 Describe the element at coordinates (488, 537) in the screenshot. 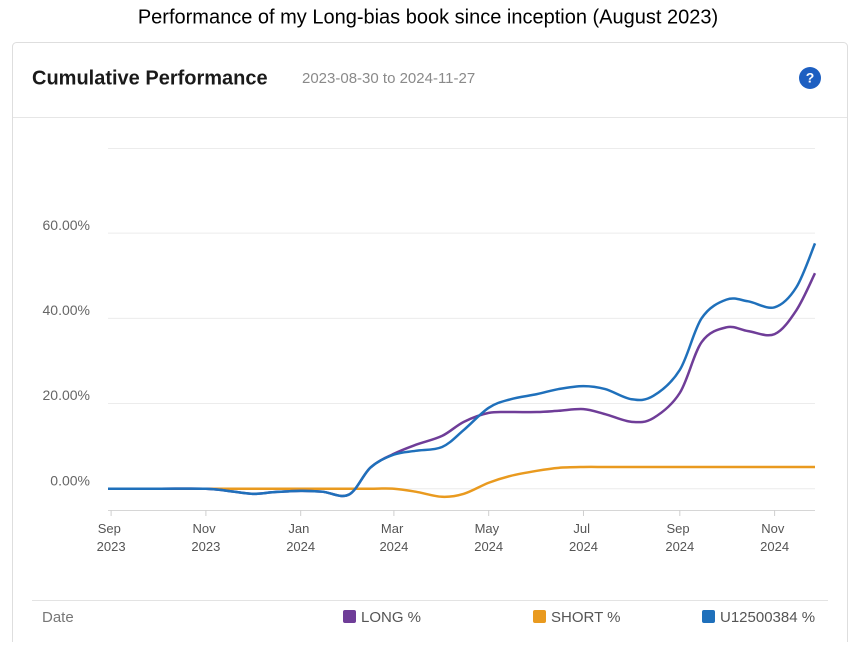

I see `x-tick-label: May 2024` at that location.